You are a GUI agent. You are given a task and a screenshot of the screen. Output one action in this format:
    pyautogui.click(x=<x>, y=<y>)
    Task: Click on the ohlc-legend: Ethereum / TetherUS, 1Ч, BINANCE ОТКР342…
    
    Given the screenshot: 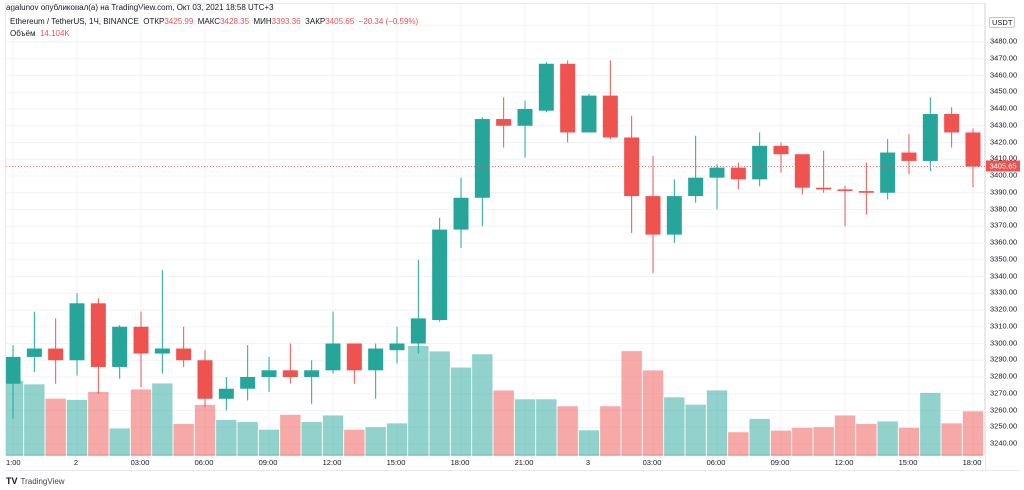 What is the action you would take?
    pyautogui.click(x=214, y=21)
    